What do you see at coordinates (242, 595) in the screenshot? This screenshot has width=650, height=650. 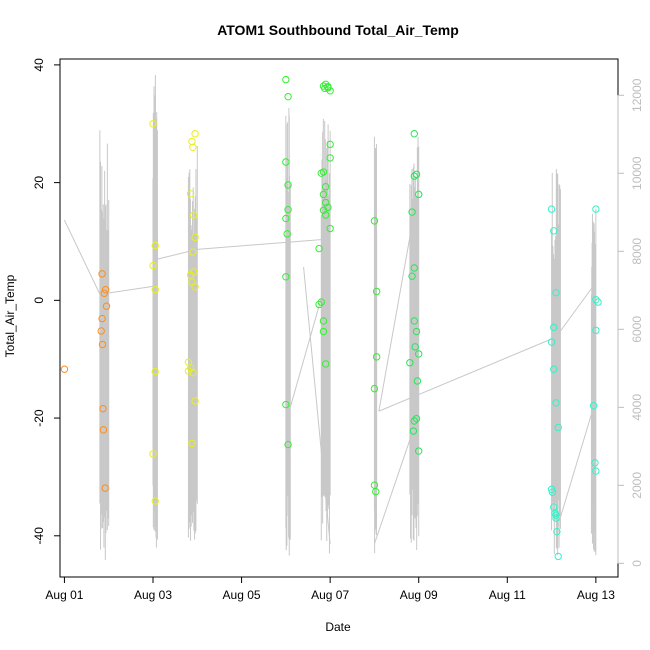 I see `x-tick-label: Aug 05` at bounding box center [242, 595].